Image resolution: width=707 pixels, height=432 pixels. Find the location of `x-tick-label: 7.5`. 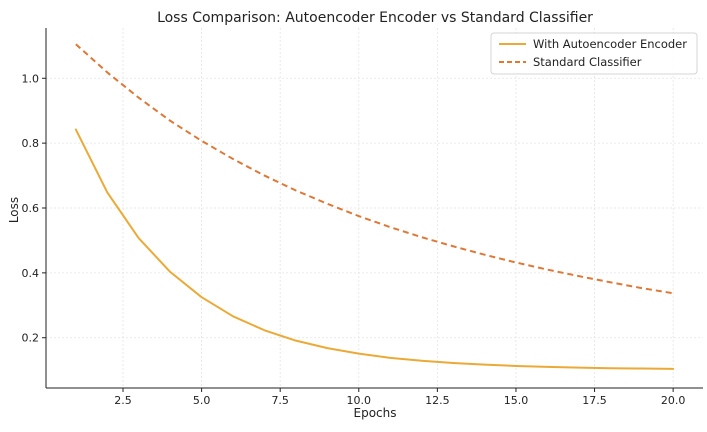

x-tick-label: 7.5 is located at coordinates (280, 400).